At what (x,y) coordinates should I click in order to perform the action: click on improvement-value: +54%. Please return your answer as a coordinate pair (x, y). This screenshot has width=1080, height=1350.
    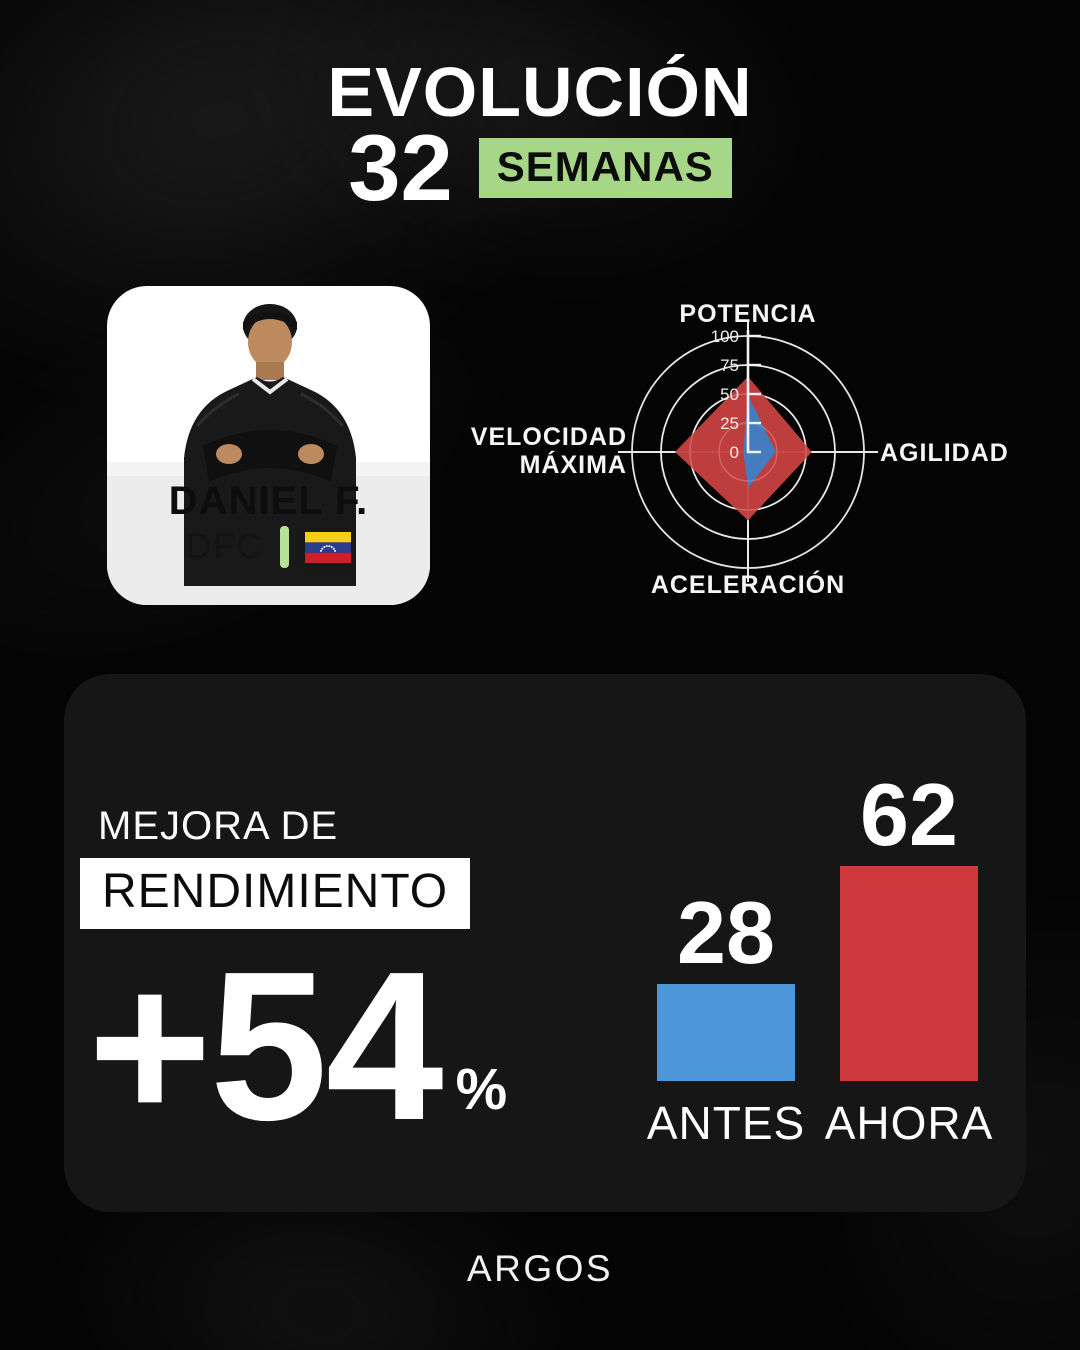
    Looking at the image, I should click on (297, 1046).